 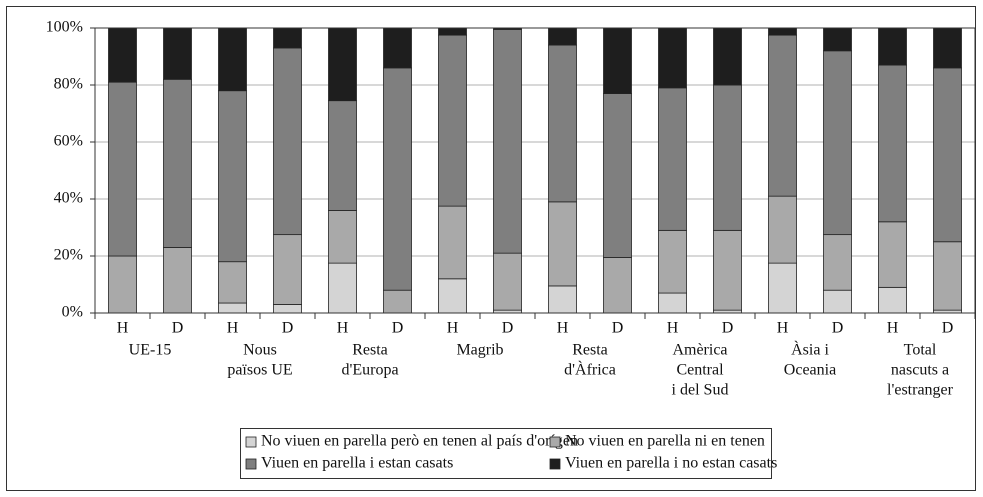 I want to click on y-tick-label: 40%, so click(x=68, y=198).